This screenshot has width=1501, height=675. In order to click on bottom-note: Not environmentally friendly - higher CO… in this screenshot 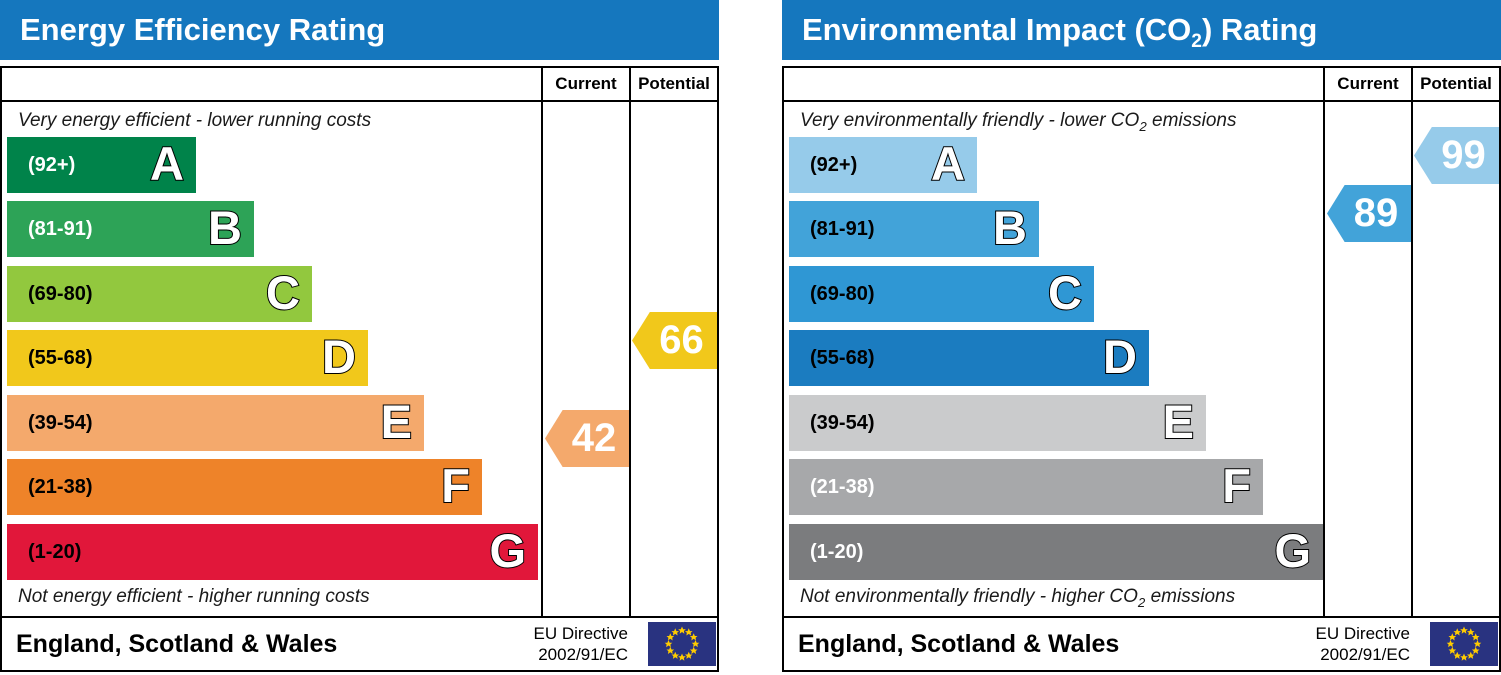, I will do `click(1017, 598)`.